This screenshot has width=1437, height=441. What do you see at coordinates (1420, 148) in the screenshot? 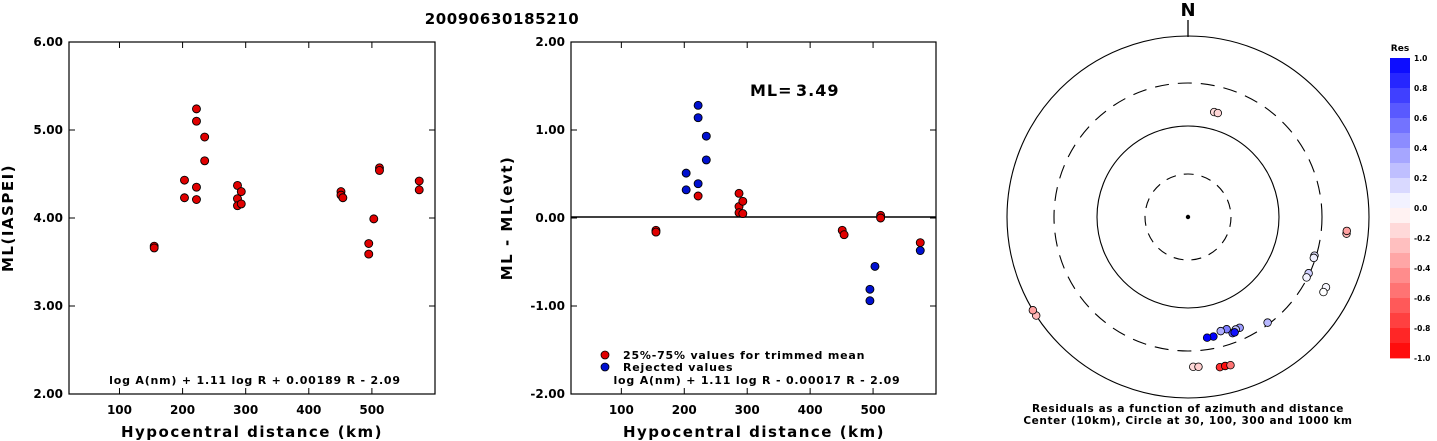
I see `colorbar-tick-label: 0.4` at bounding box center [1420, 148].